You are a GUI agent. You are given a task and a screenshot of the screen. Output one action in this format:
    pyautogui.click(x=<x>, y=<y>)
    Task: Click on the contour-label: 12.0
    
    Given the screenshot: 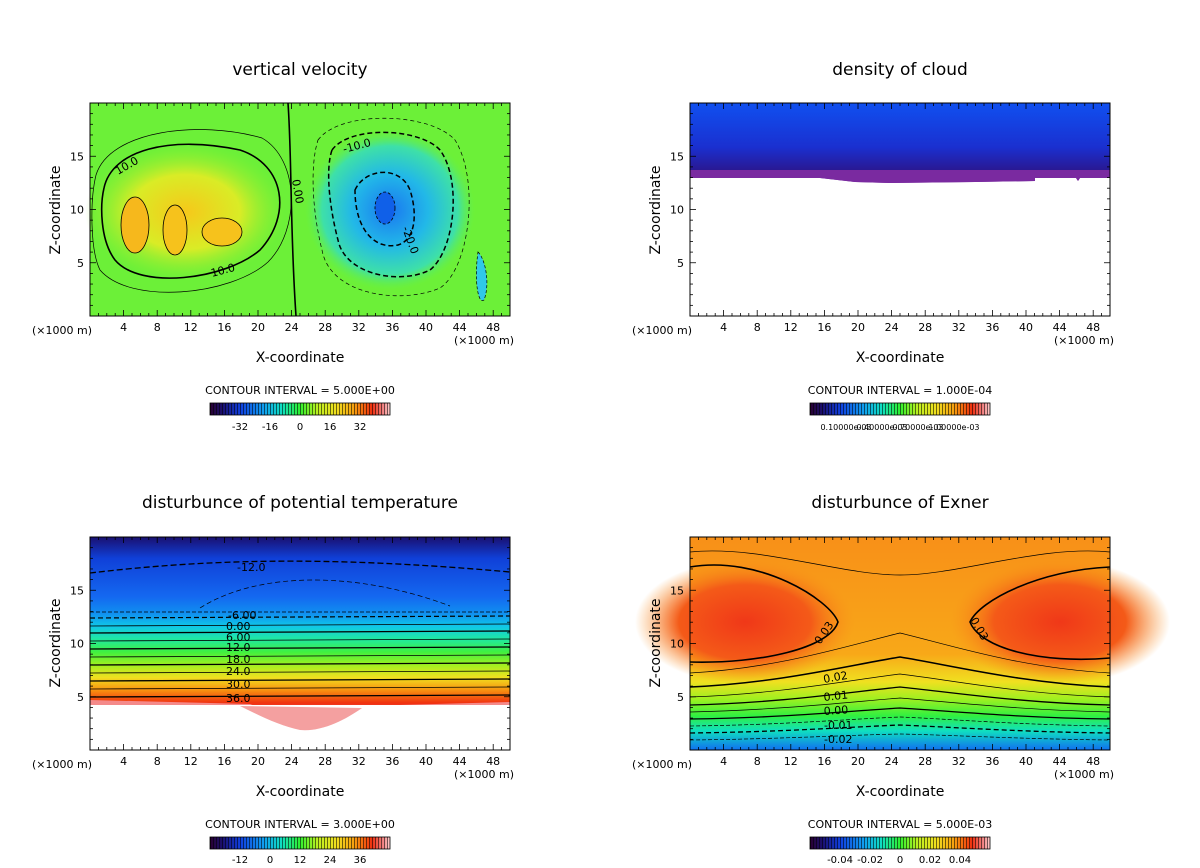 What is the action you would take?
    pyautogui.click(x=238, y=647)
    